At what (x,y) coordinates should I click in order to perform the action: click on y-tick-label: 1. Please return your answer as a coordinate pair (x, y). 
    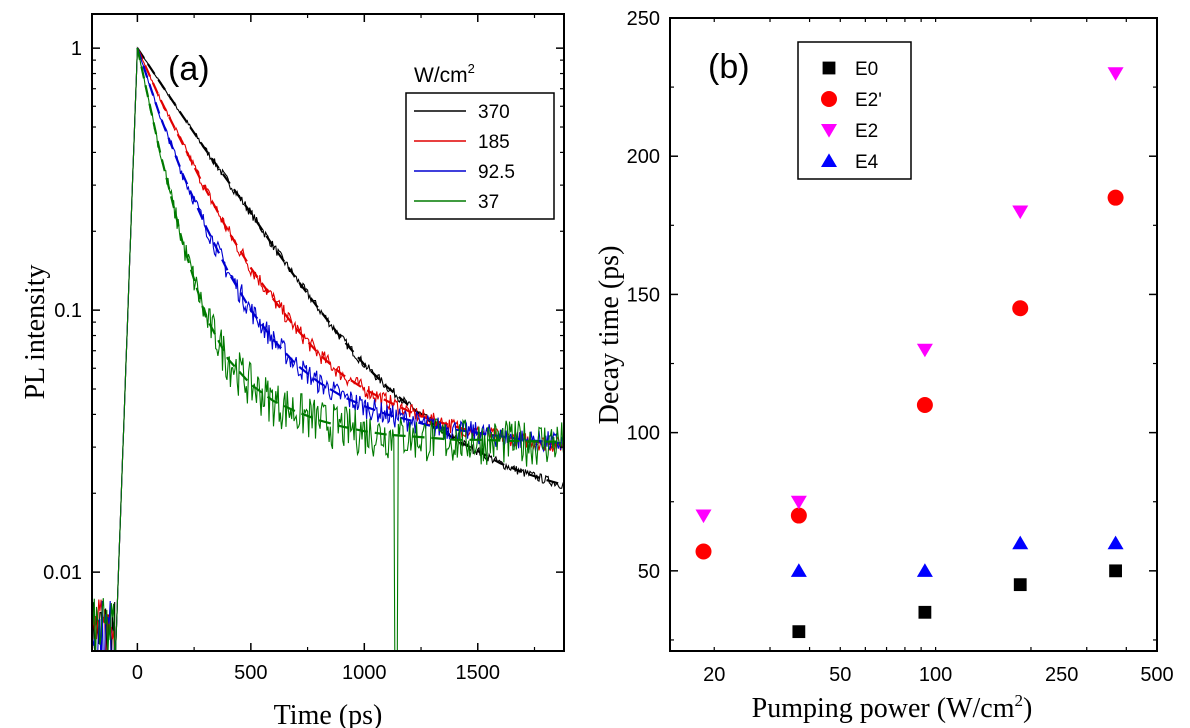
    Looking at the image, I should click on (76, 49).